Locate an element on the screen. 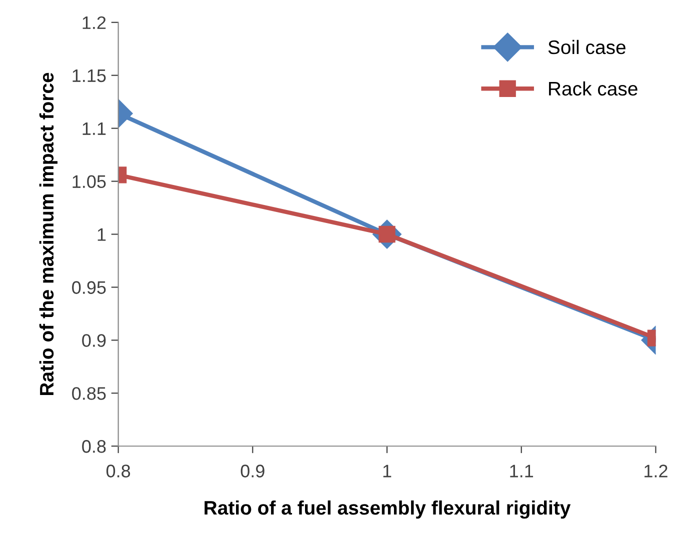 The height and width of the screenshot is (533, 676). y-axis-title: Ratio of the maximum impact force is located at coordinates (48, 234).